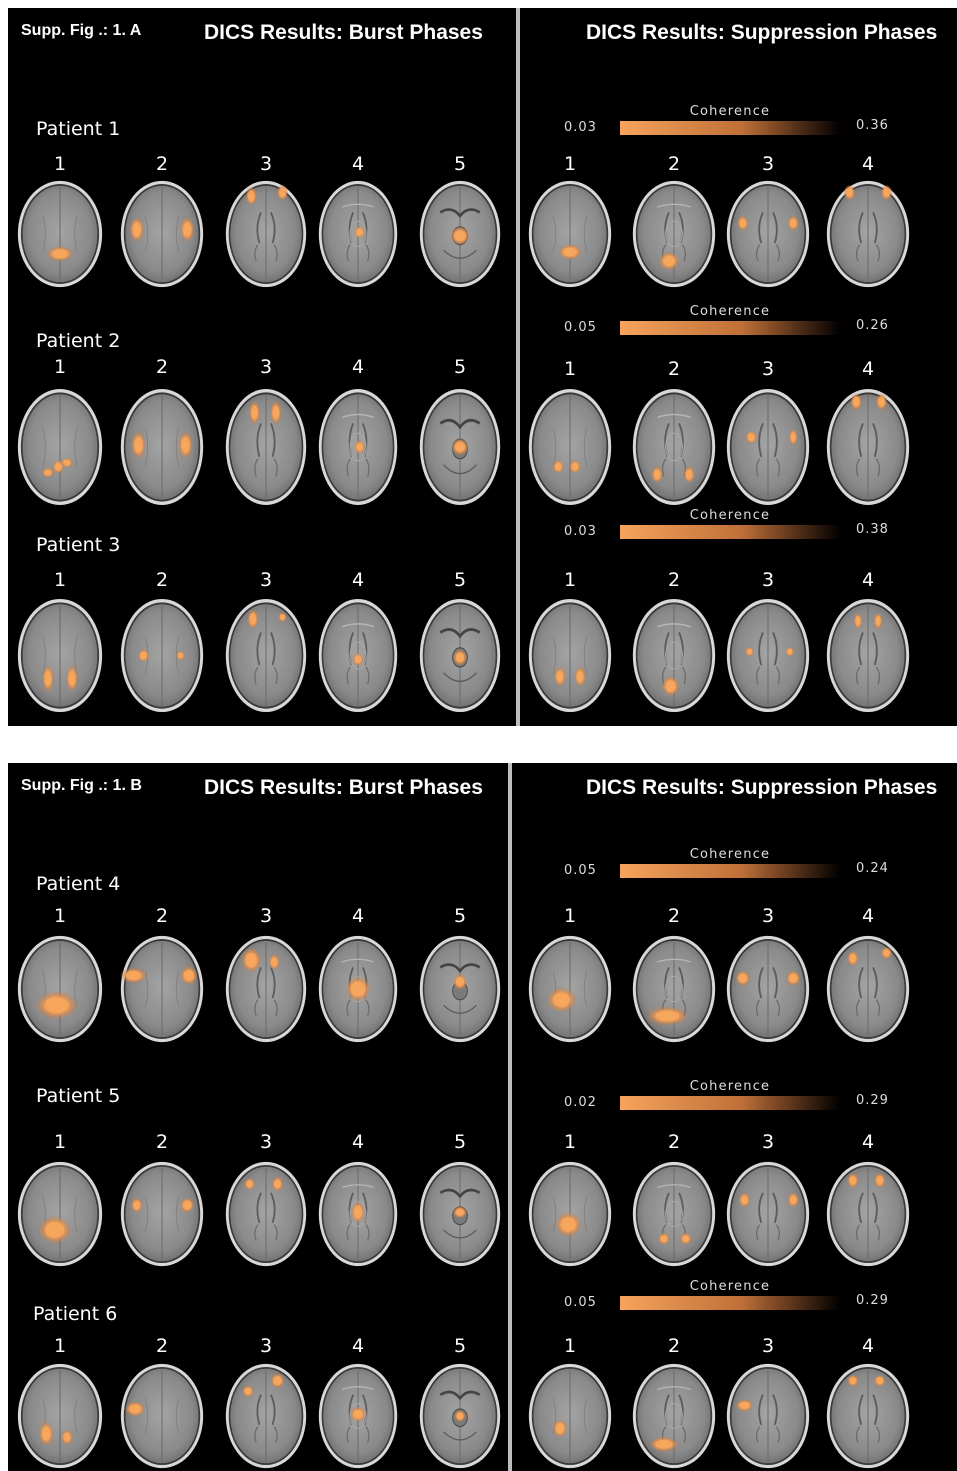 The width and height of the screenshot is (957, 1471). I want to click on patient-label: Patient 4, so click(78, 884).